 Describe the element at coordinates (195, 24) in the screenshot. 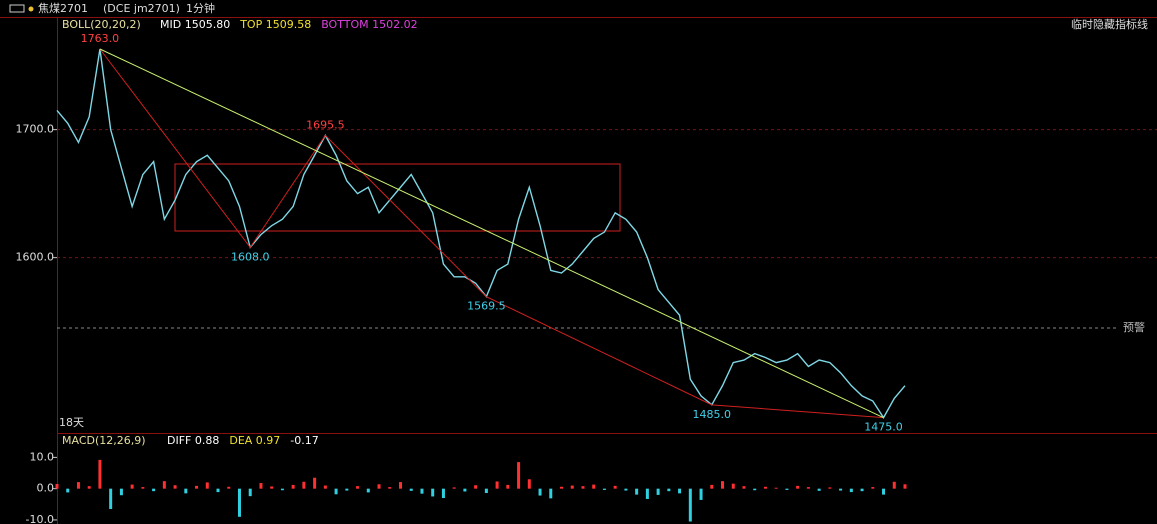

I see `indicator-value: MID 1505.80` at that location.